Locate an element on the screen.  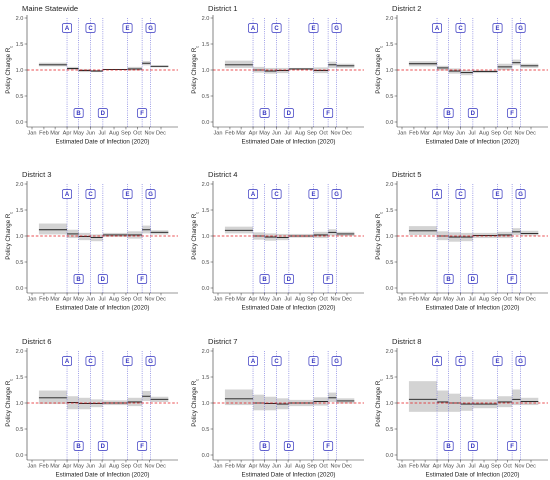
panel-title: District 8 is located at coordinates (407, 341).